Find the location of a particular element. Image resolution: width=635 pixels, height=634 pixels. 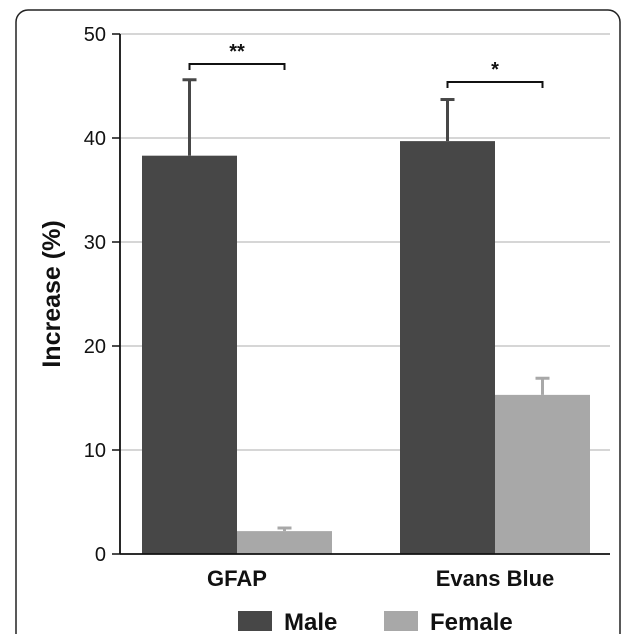

significance-marker: ** is located at coordinates (237, 52).